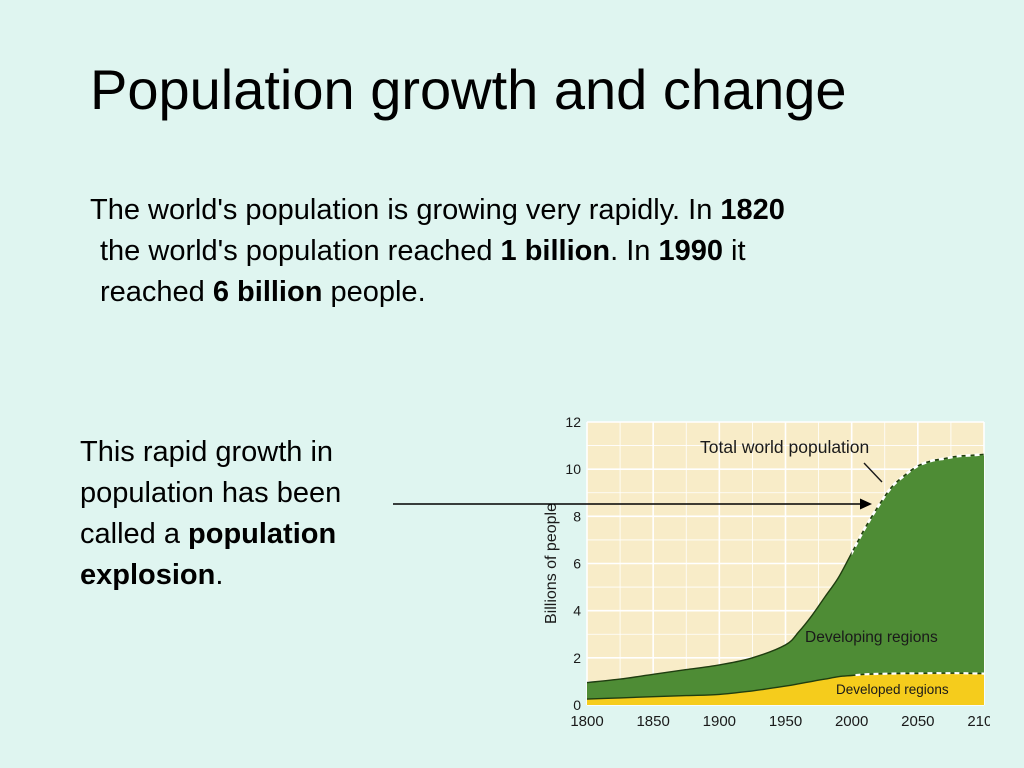  Describe the element at coordinates (573, 422) in the screenshot. I see `y-tick-label: 12` at that location.